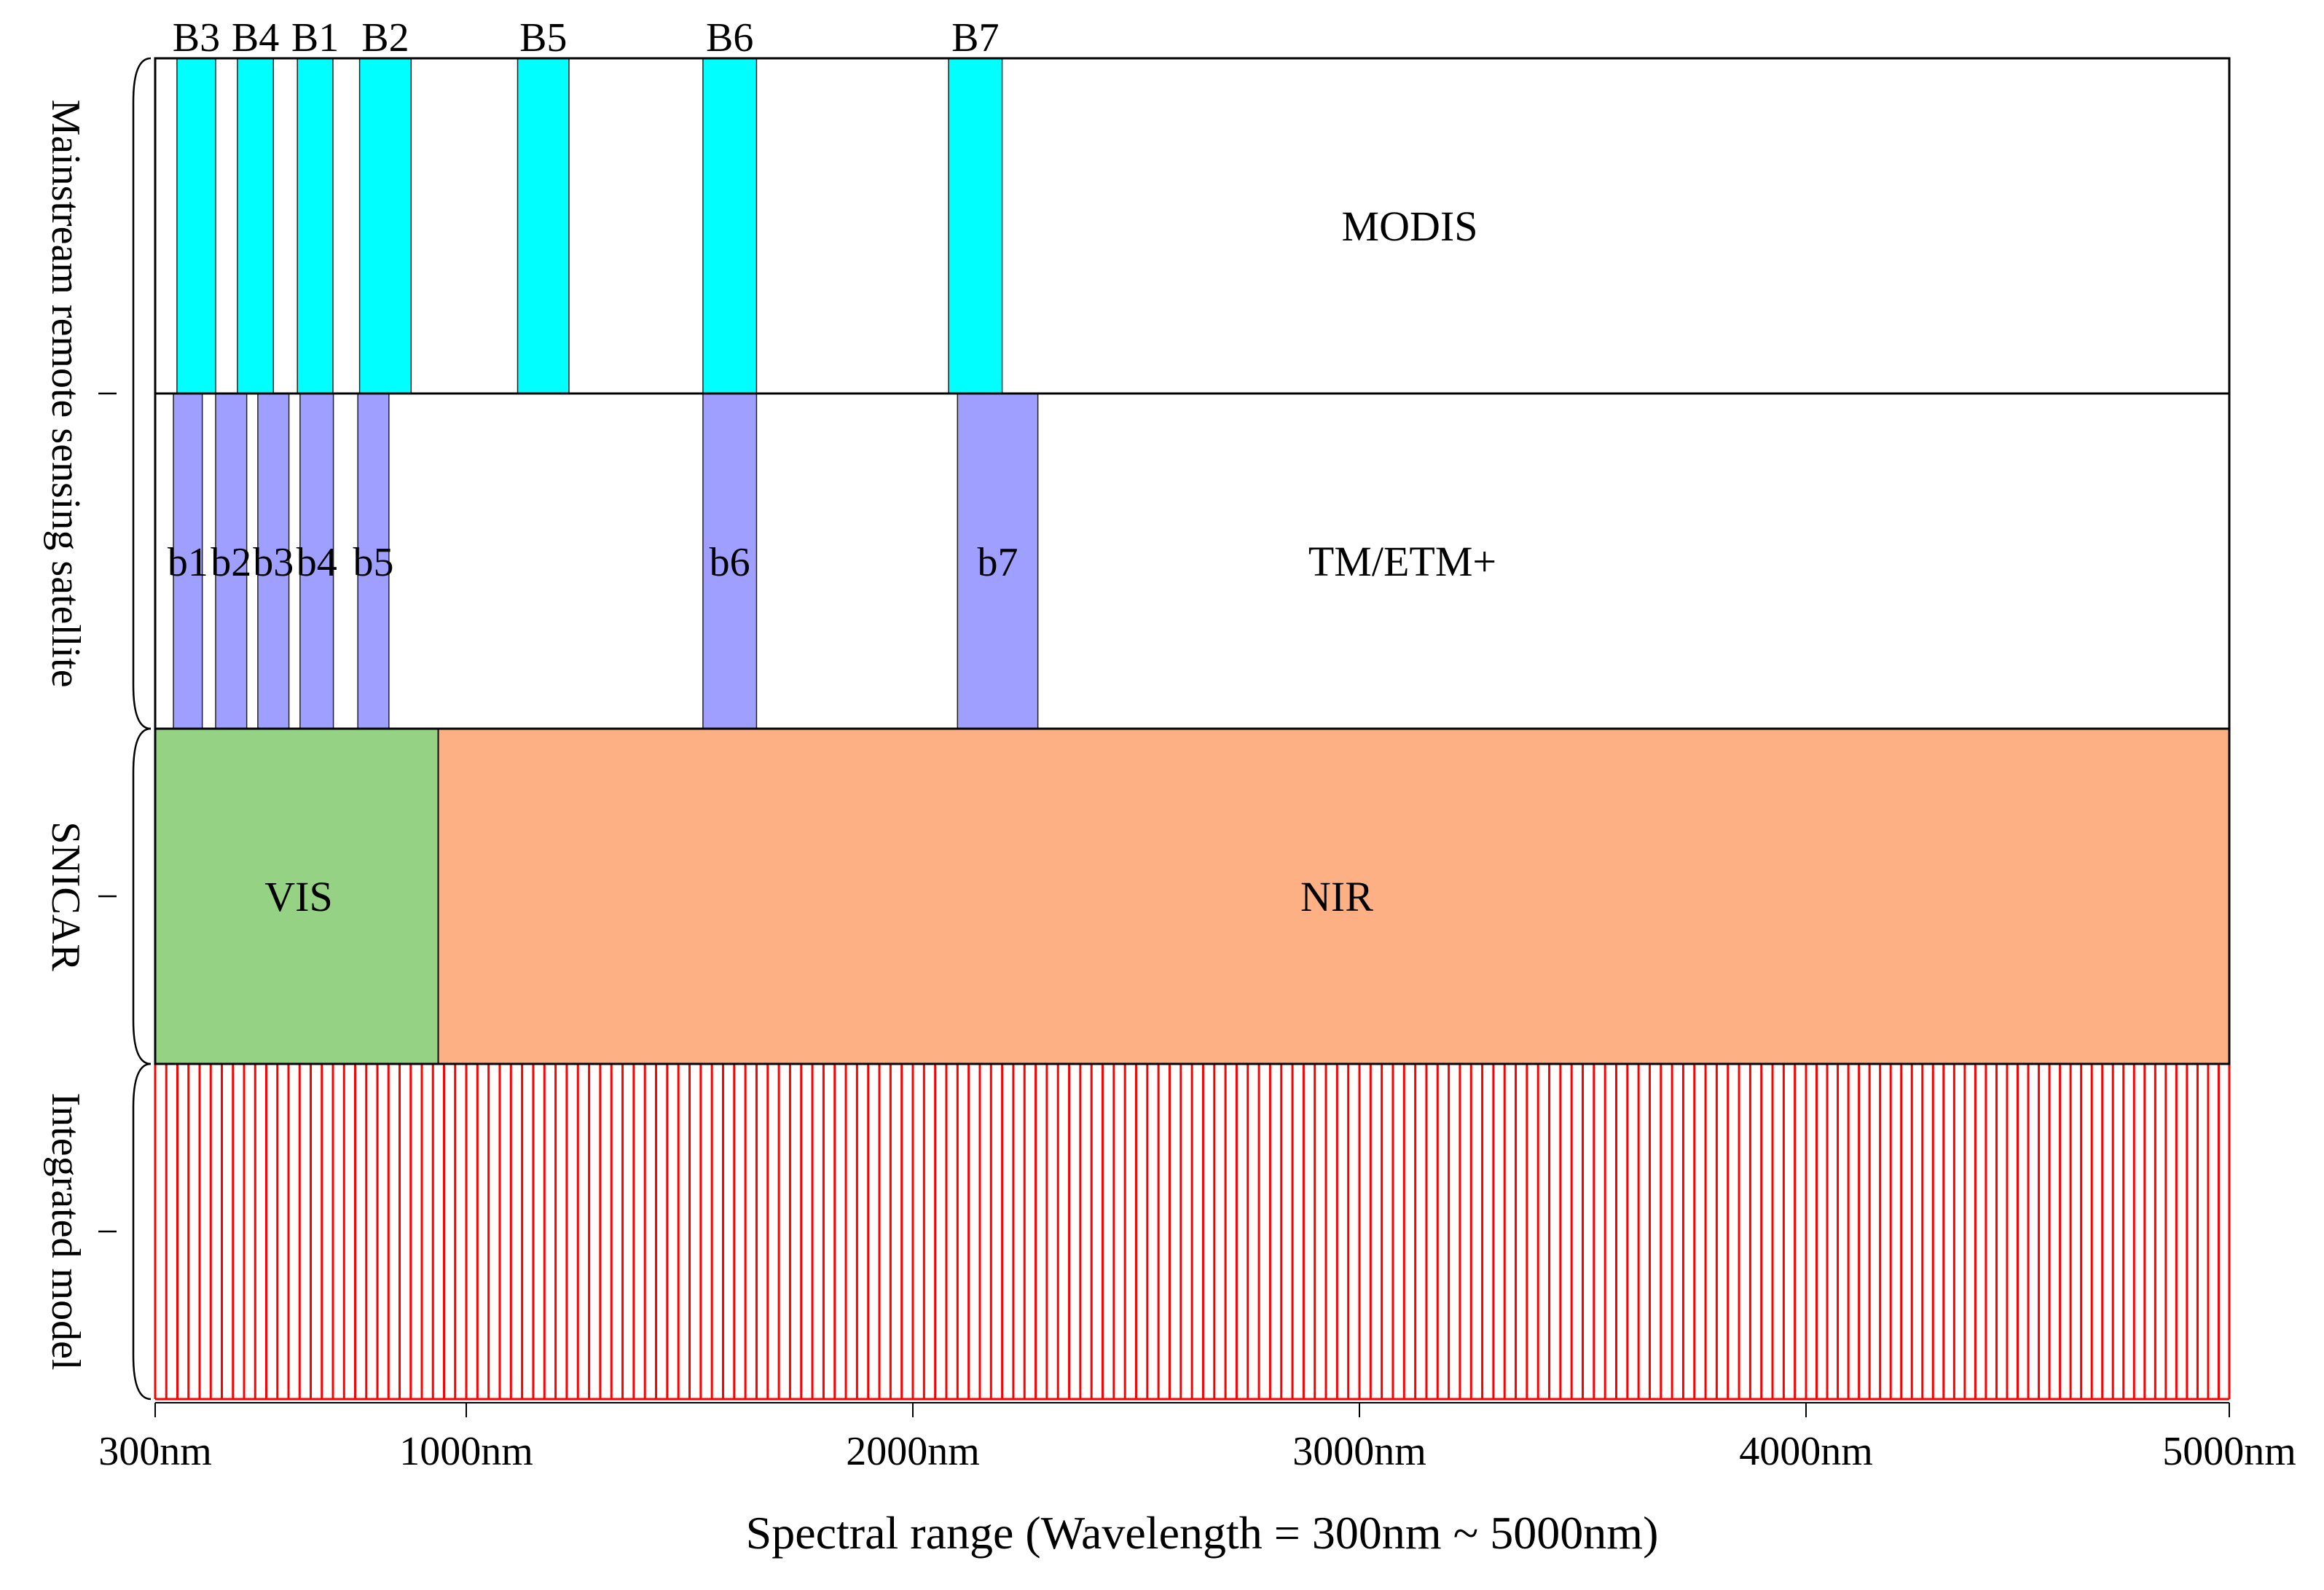  I want to click on tm-band-b1, so click(188, 561).